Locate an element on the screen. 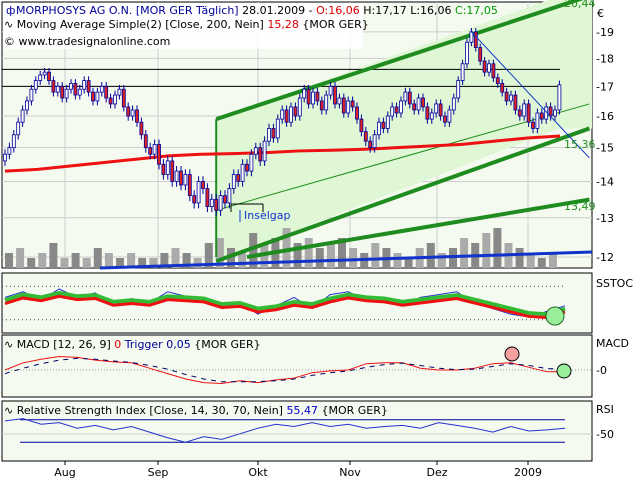  quote-close: C:17,05 is located at coordinates (476, 10).